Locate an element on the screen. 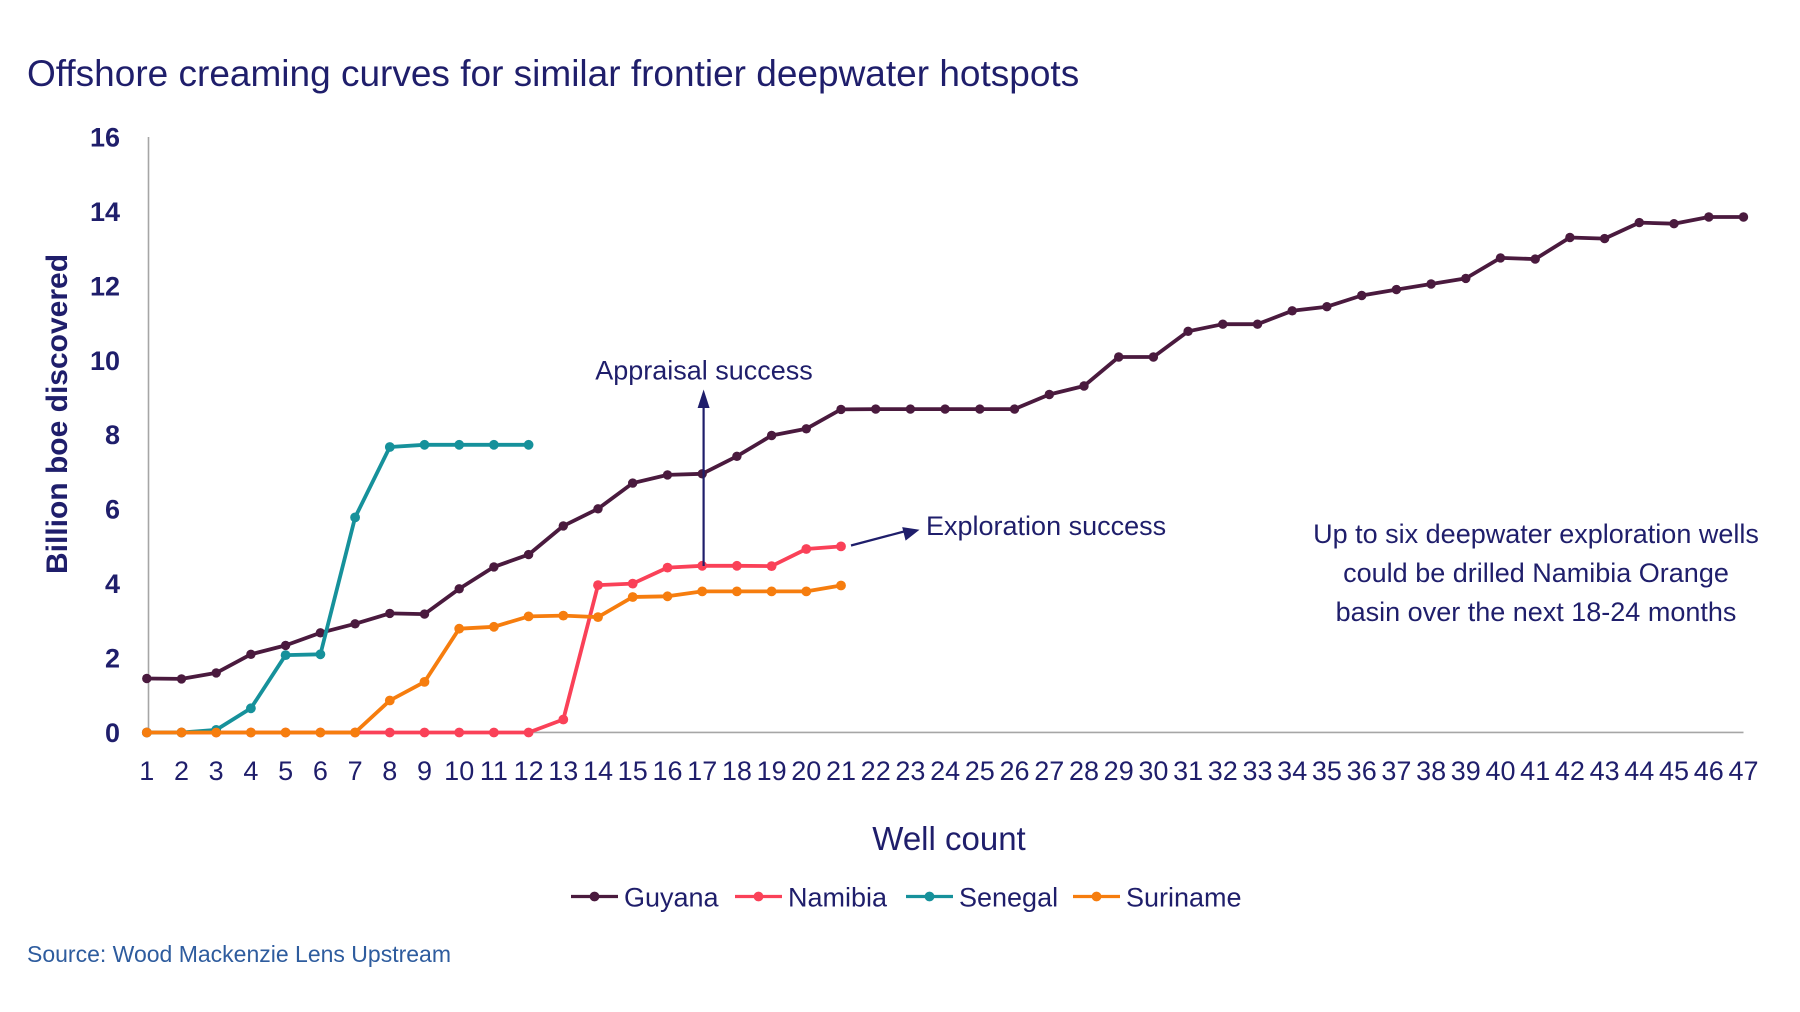 This screenshot has width=1800, height=1012. svg-text: 17 is located at coordinates (702, 771).